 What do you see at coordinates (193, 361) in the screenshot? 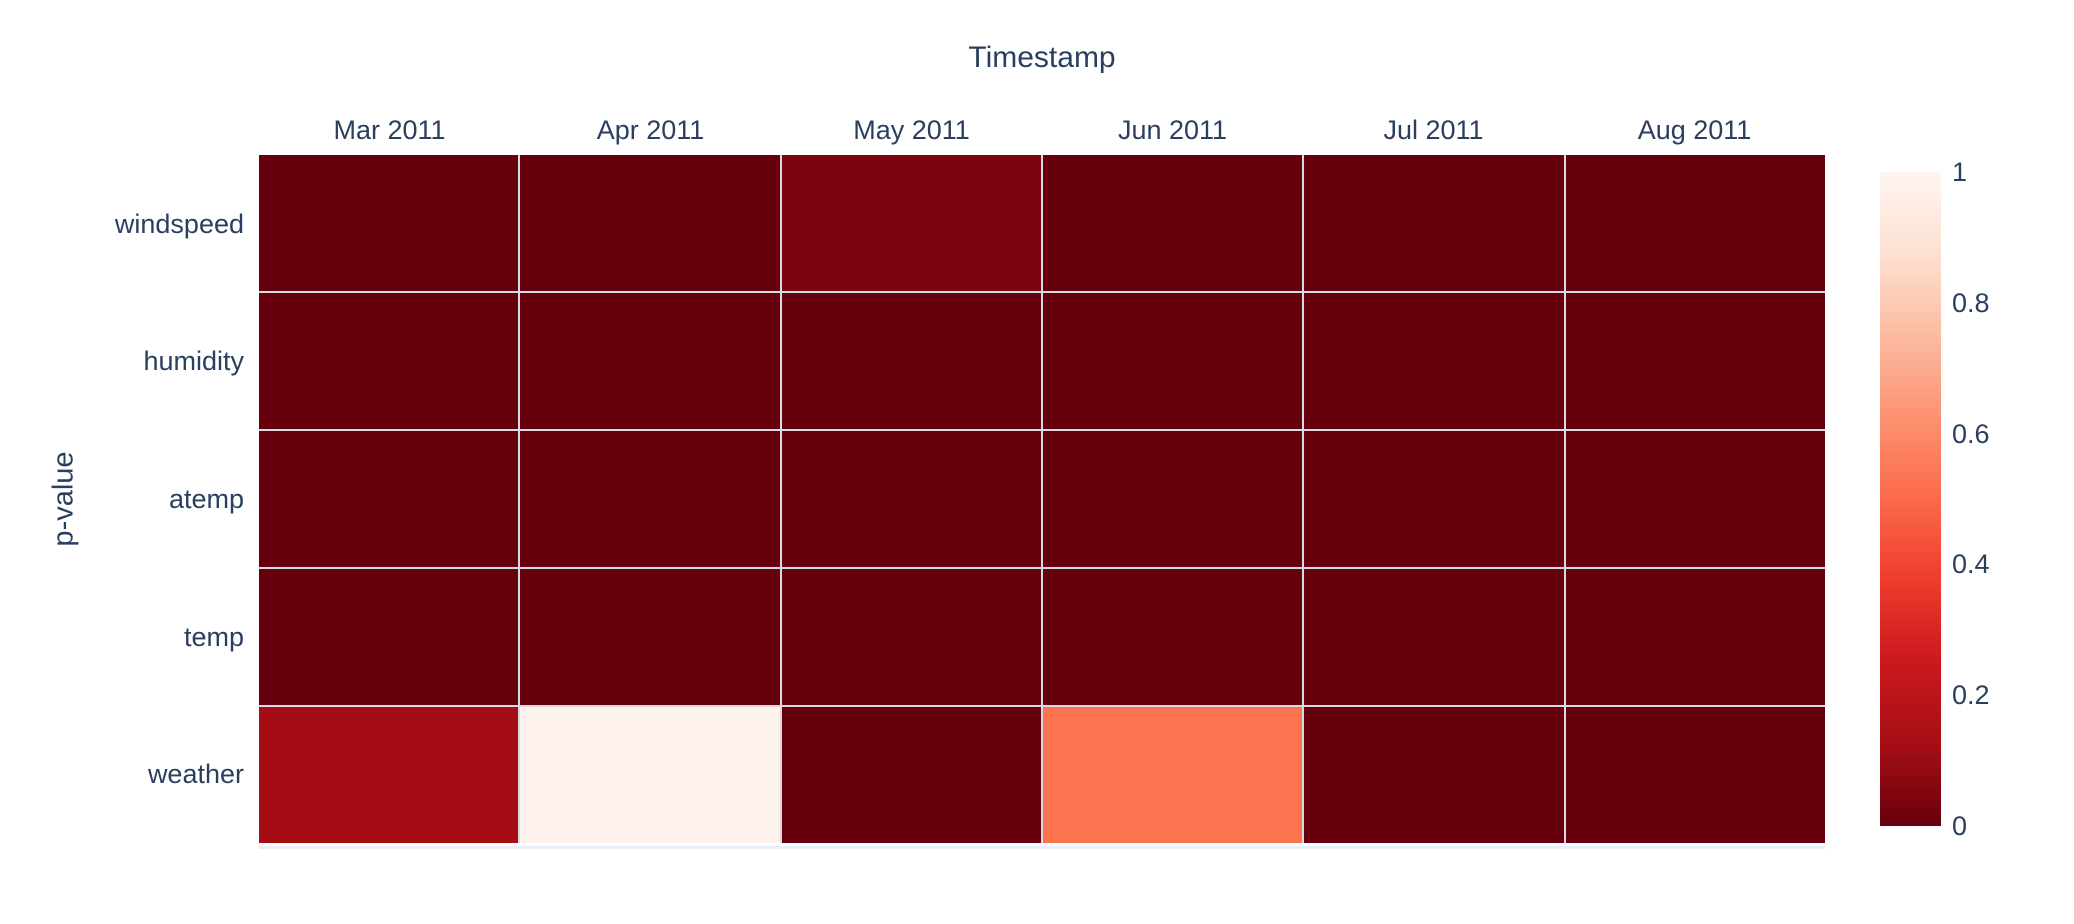
I see `y-tick-label: humidity` at bounding box center [193, 361].